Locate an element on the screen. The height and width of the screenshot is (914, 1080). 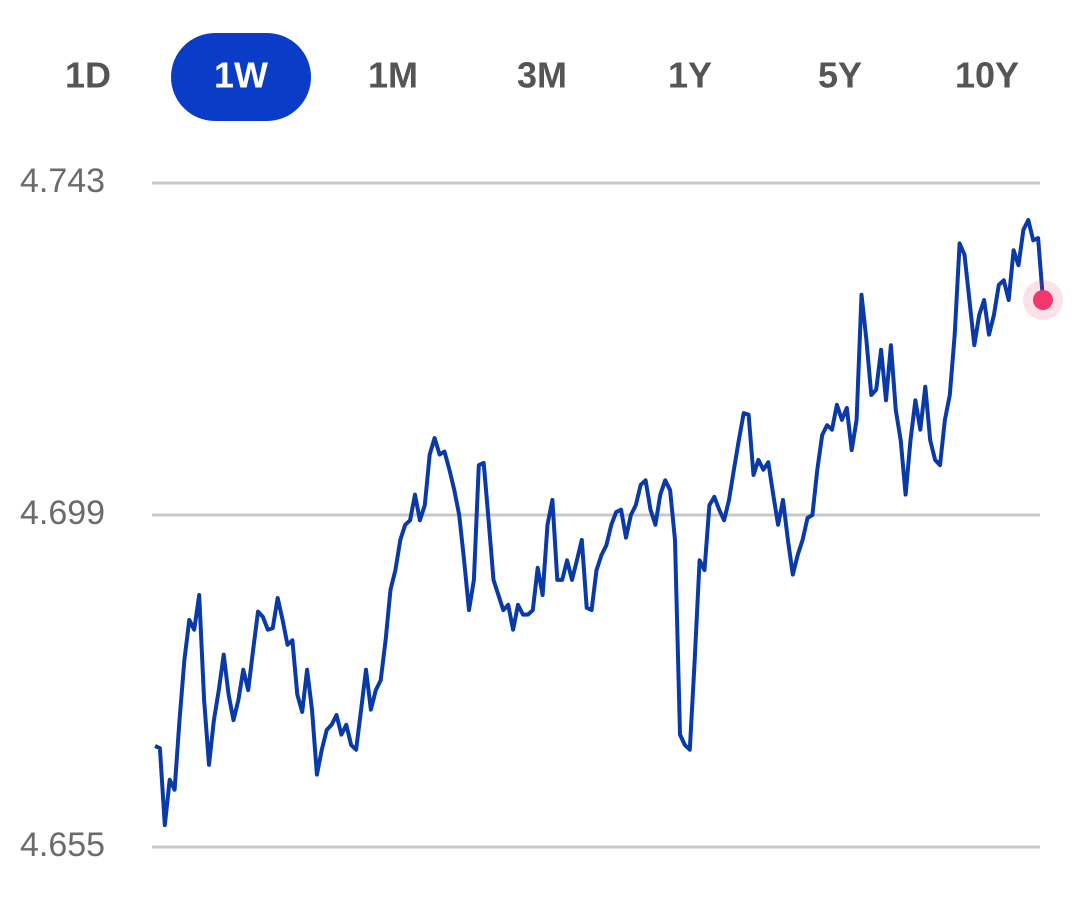
tab: 10Y is located at coordinates (987, 75).